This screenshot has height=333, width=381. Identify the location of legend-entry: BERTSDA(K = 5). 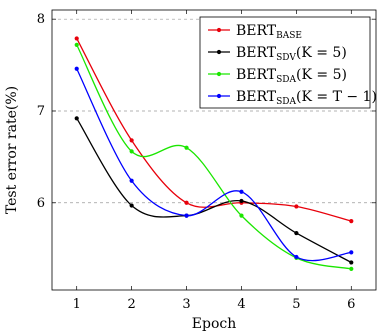
(277, 76).